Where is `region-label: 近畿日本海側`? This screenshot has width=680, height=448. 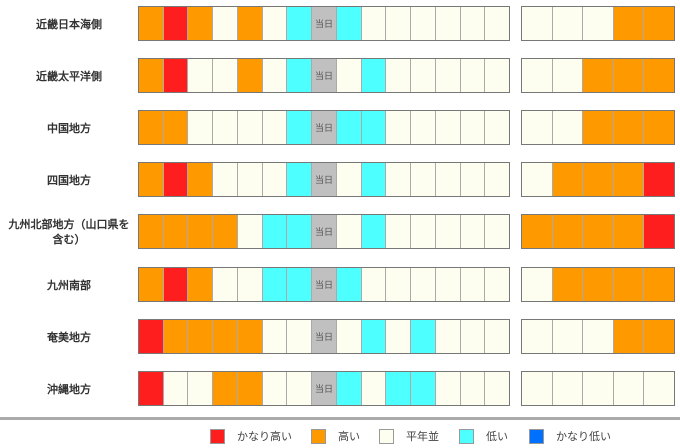 region-label: 近畿日本海側 is located at coordinates (69, 24).